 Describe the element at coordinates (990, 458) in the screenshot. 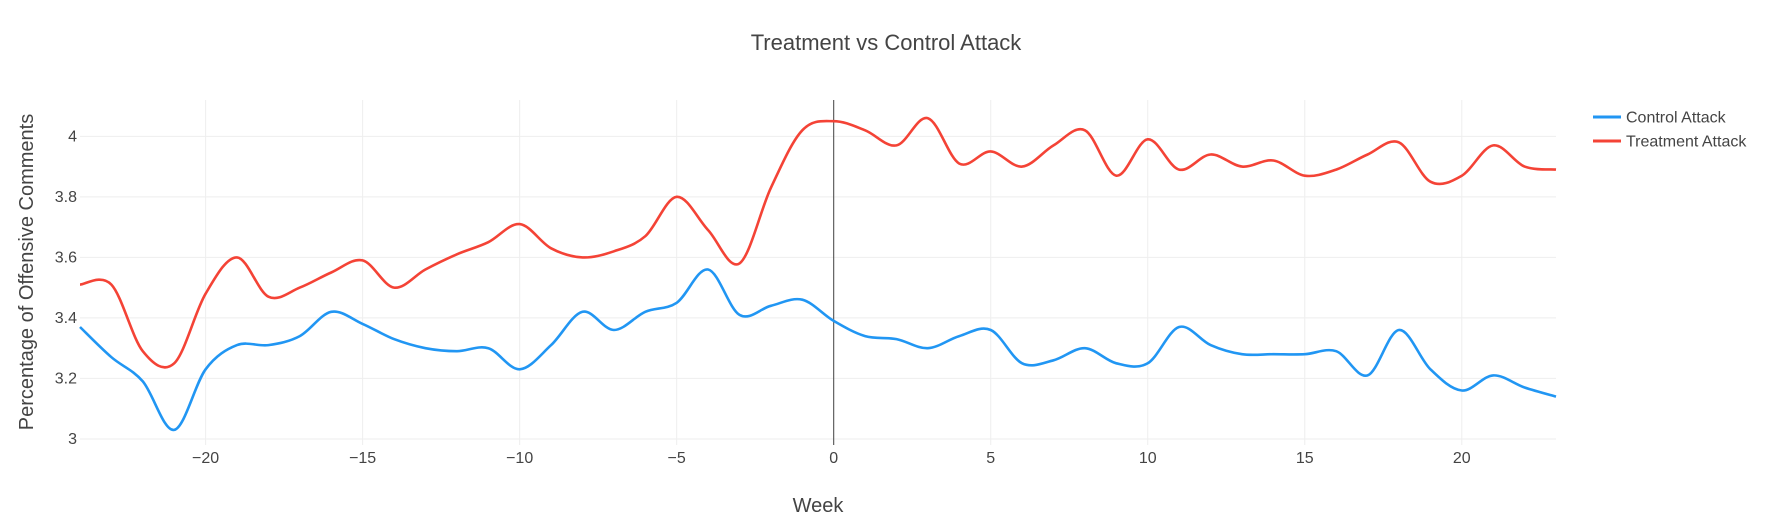

I see `x-tick-label: 5` at that location.